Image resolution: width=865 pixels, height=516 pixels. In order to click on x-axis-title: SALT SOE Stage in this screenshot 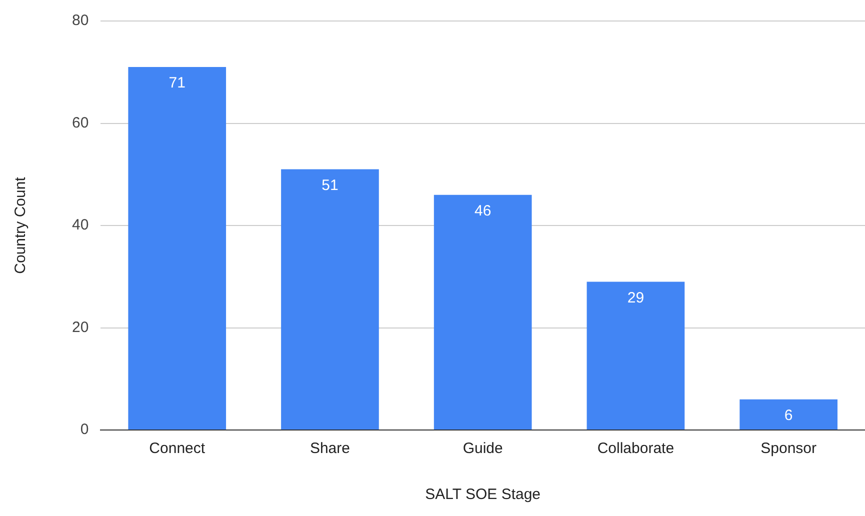, I will do `click(483, 495)`.